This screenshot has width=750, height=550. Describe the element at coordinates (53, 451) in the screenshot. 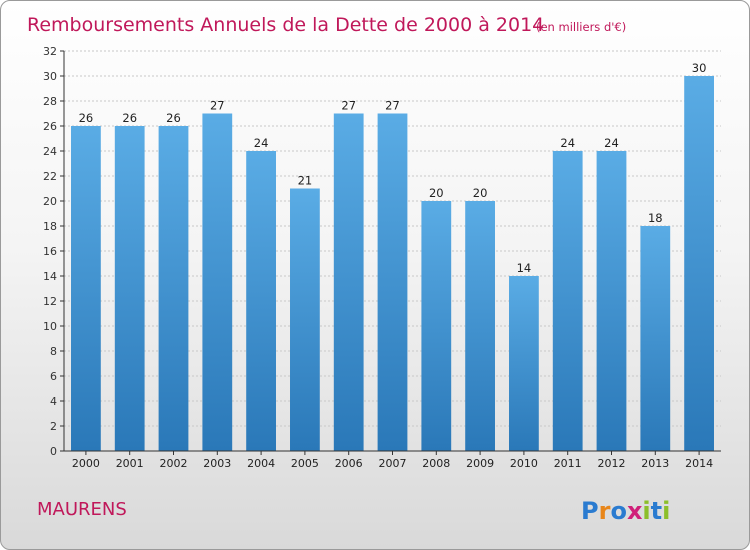

I see `y-tick-label: 0` at that location.